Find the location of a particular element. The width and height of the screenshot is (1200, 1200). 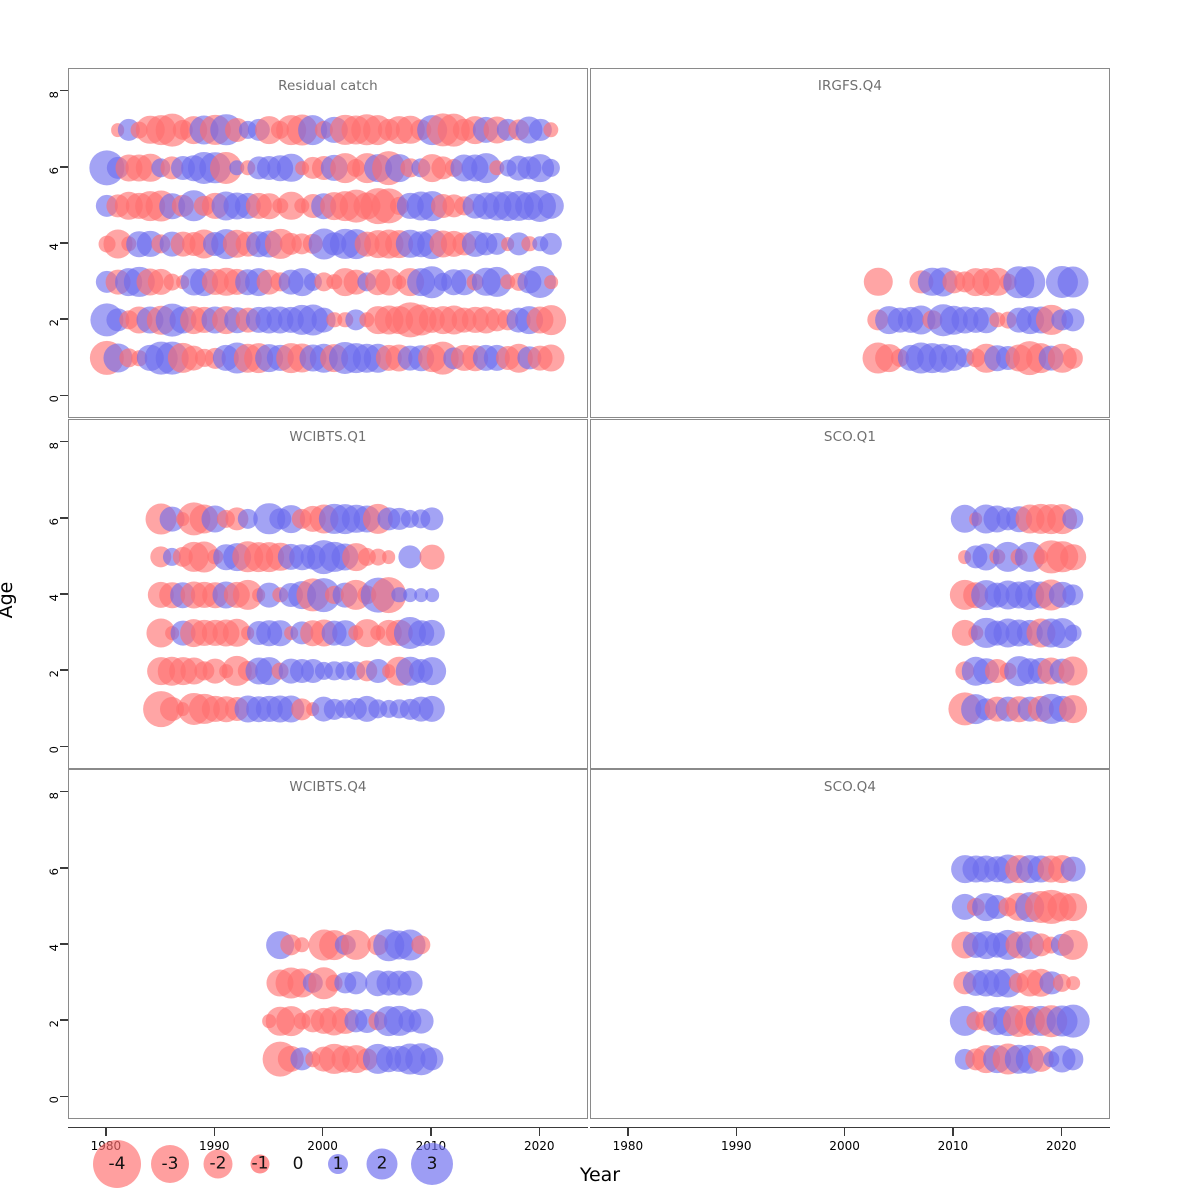

x-axis-line is located at coordinates (850, 1128).